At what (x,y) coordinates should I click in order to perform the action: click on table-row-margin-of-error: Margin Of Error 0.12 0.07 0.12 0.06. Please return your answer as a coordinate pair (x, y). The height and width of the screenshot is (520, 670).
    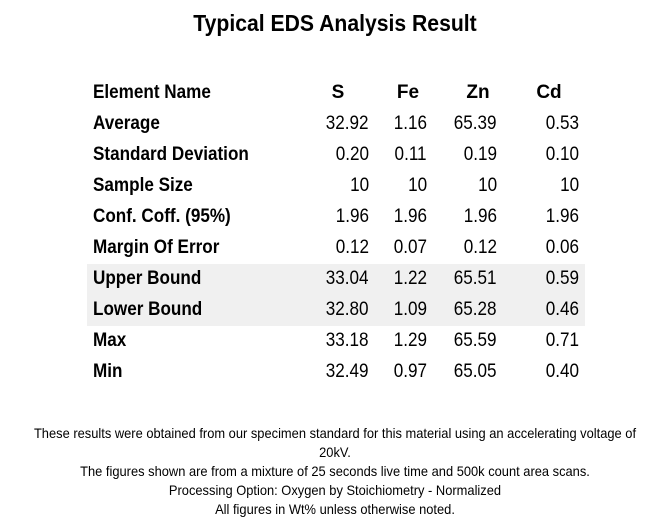
    Looking at the image, I should click on (336, 248).